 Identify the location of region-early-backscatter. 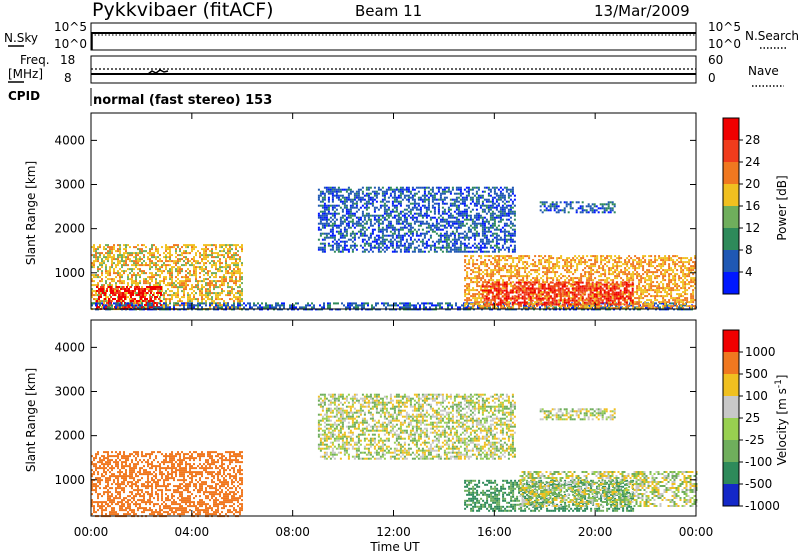
(167, 277).